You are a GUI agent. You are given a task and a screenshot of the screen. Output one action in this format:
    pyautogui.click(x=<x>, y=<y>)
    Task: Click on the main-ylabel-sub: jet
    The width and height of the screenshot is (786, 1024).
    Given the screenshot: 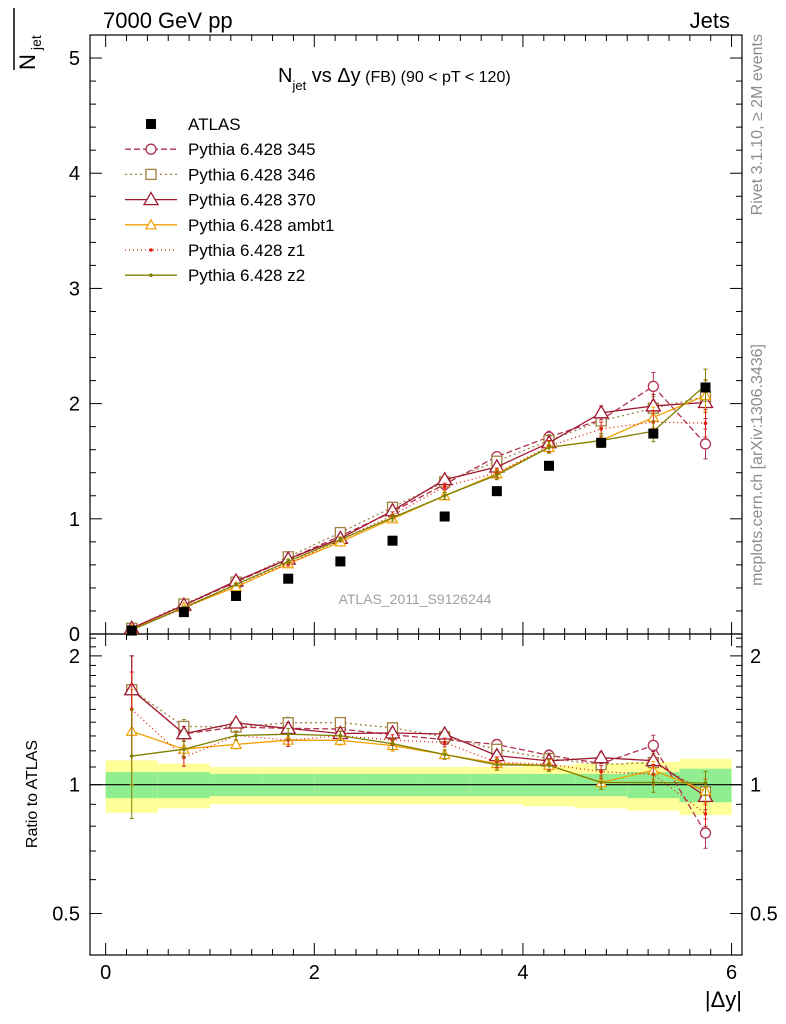 What is the action you would take?
    pyautogui.click(x=36, y=43)
    